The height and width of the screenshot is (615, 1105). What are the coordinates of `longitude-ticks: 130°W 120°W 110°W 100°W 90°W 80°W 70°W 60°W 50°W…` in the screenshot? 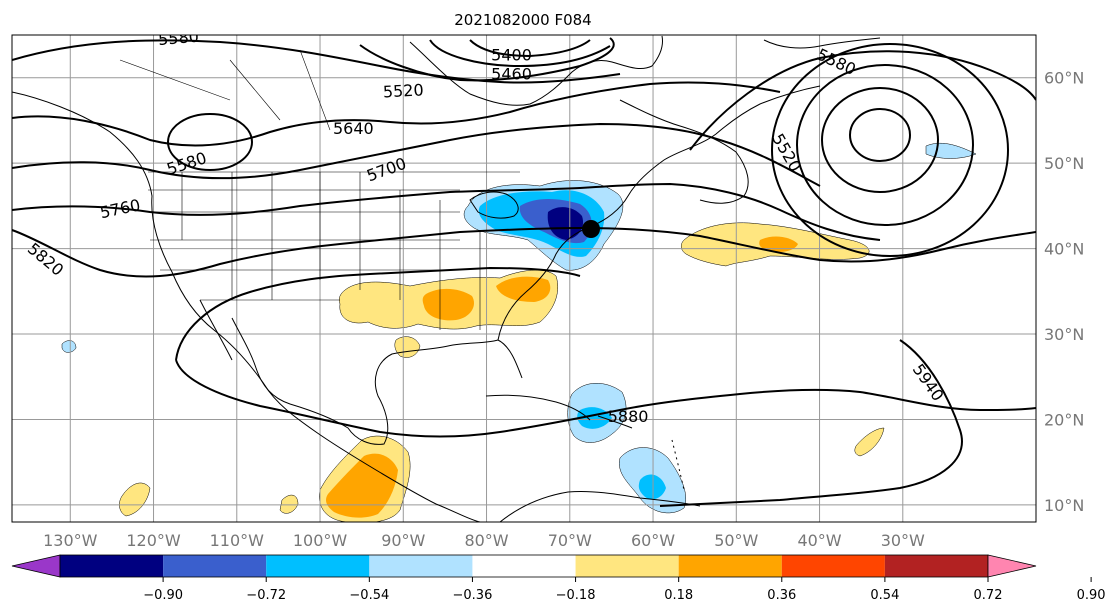 It's located at (484, 540).